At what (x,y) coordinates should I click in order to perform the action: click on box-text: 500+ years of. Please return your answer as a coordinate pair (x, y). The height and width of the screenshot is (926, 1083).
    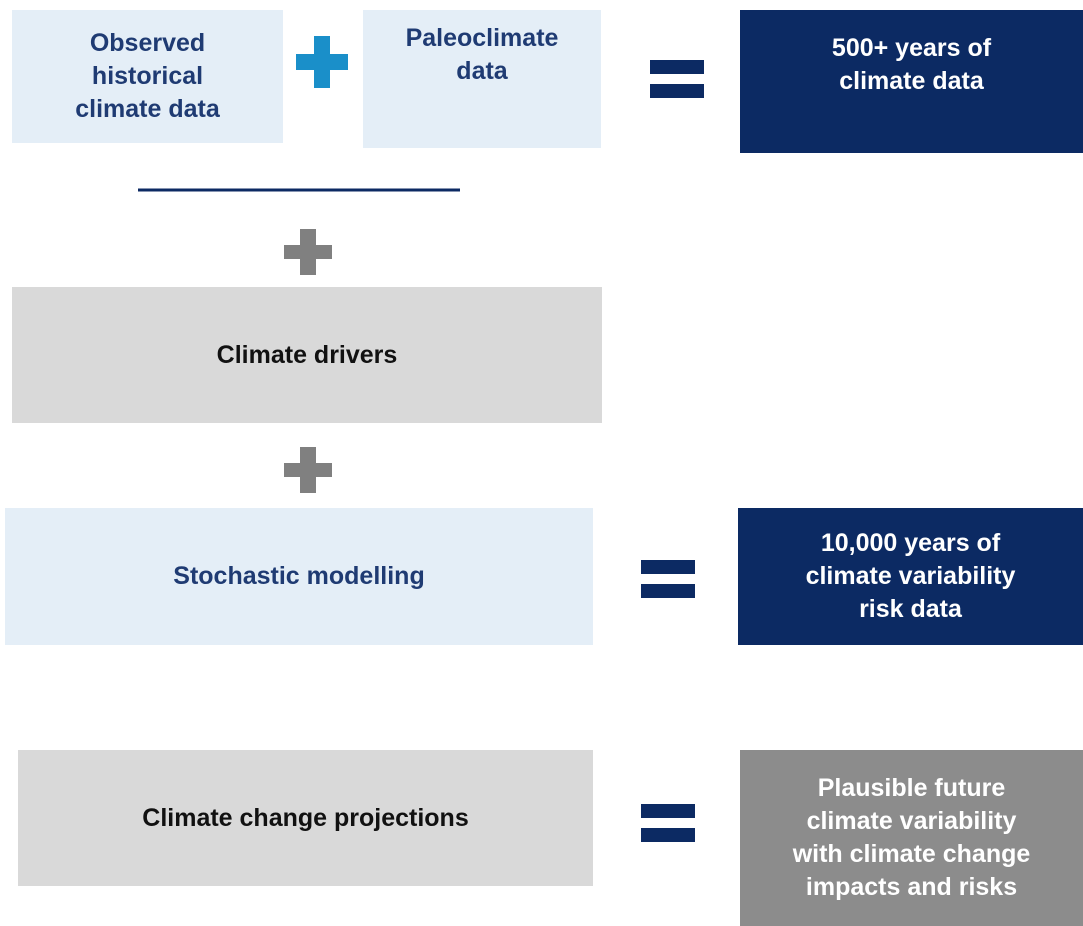
    Looking at the image, I should click on (911, 48).